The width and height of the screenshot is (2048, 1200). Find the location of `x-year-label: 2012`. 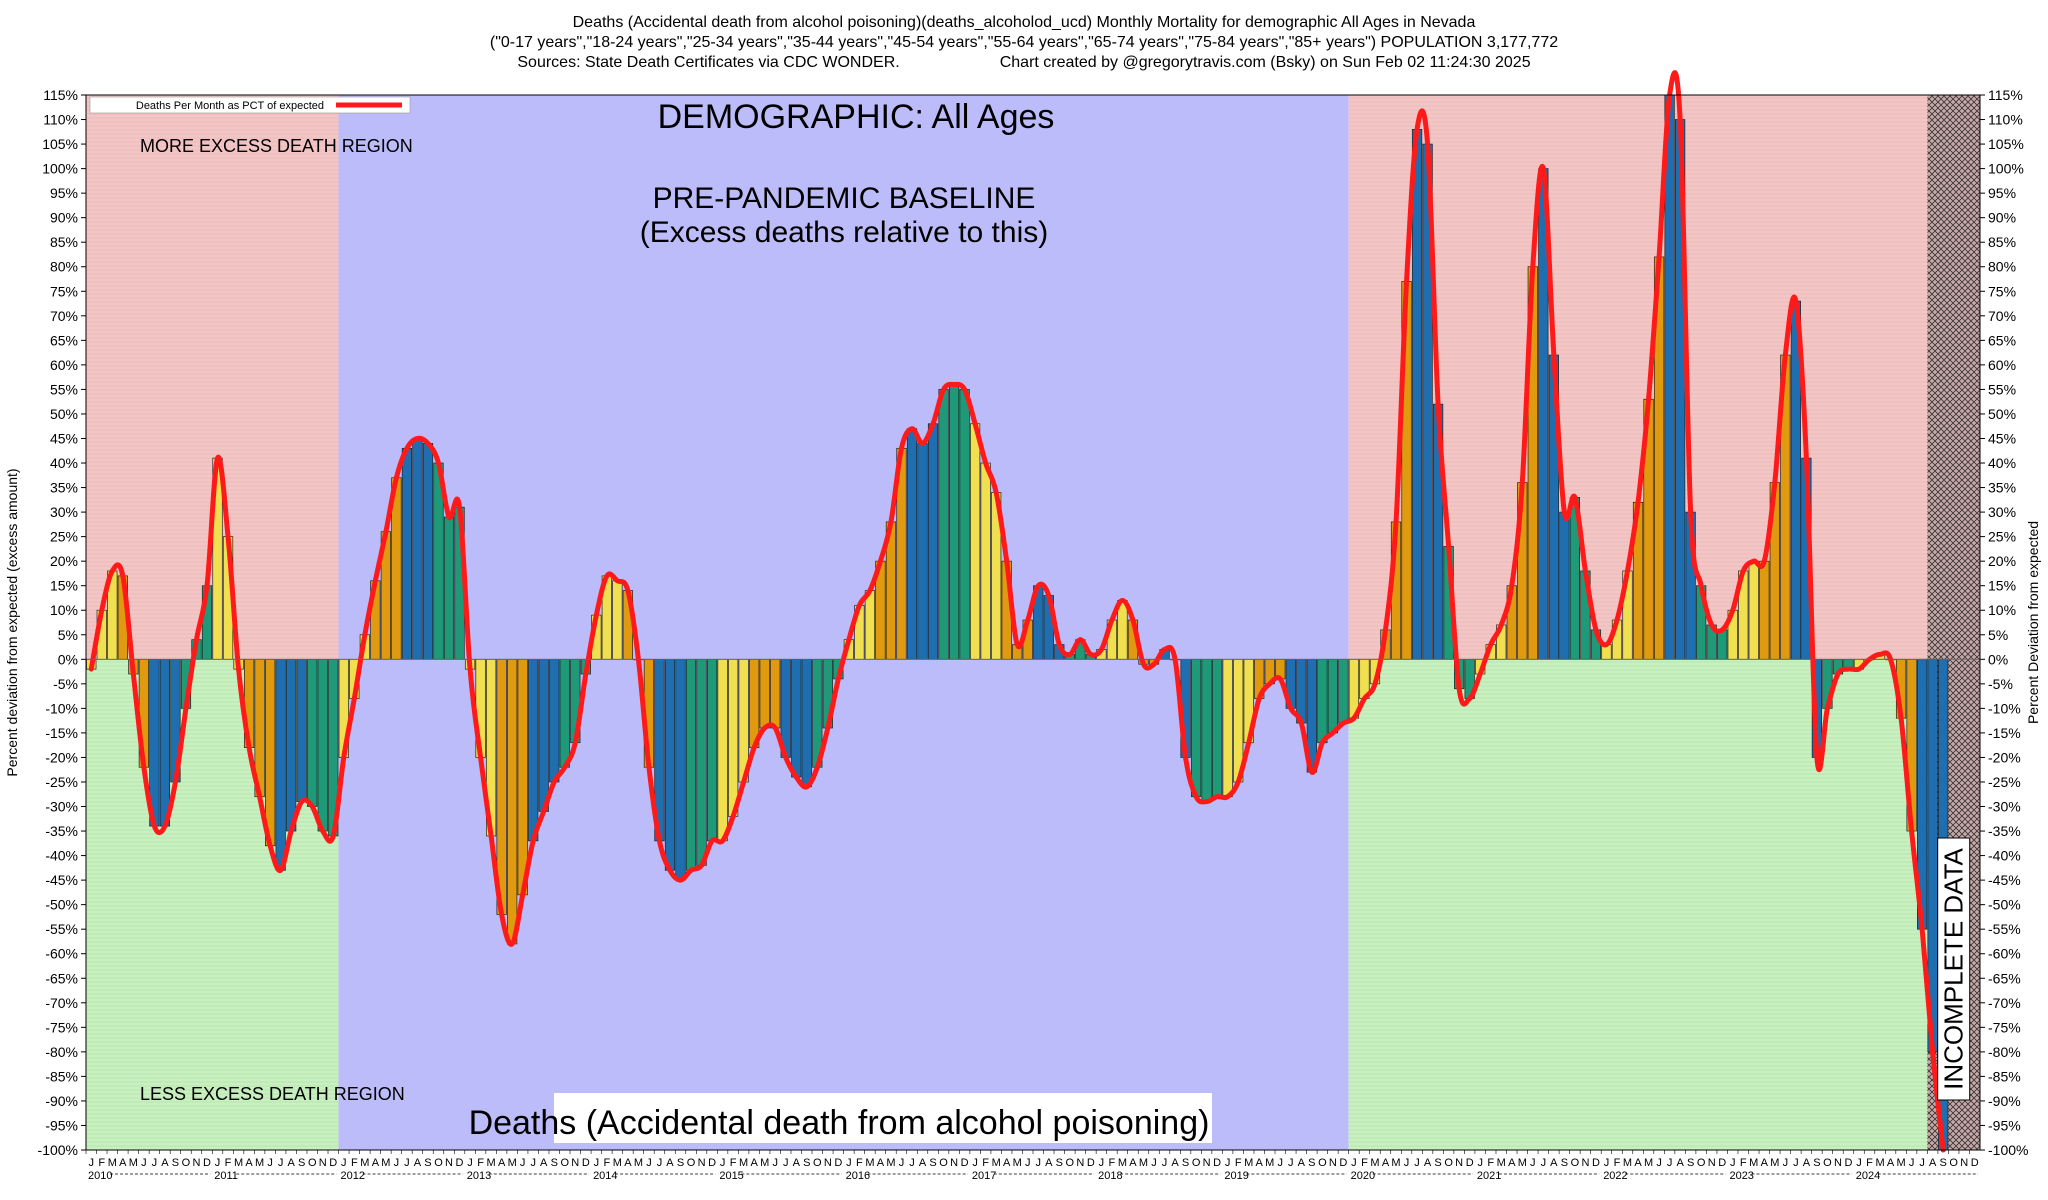

x-year-label: 2012 is located at coordinates (353, 1176).